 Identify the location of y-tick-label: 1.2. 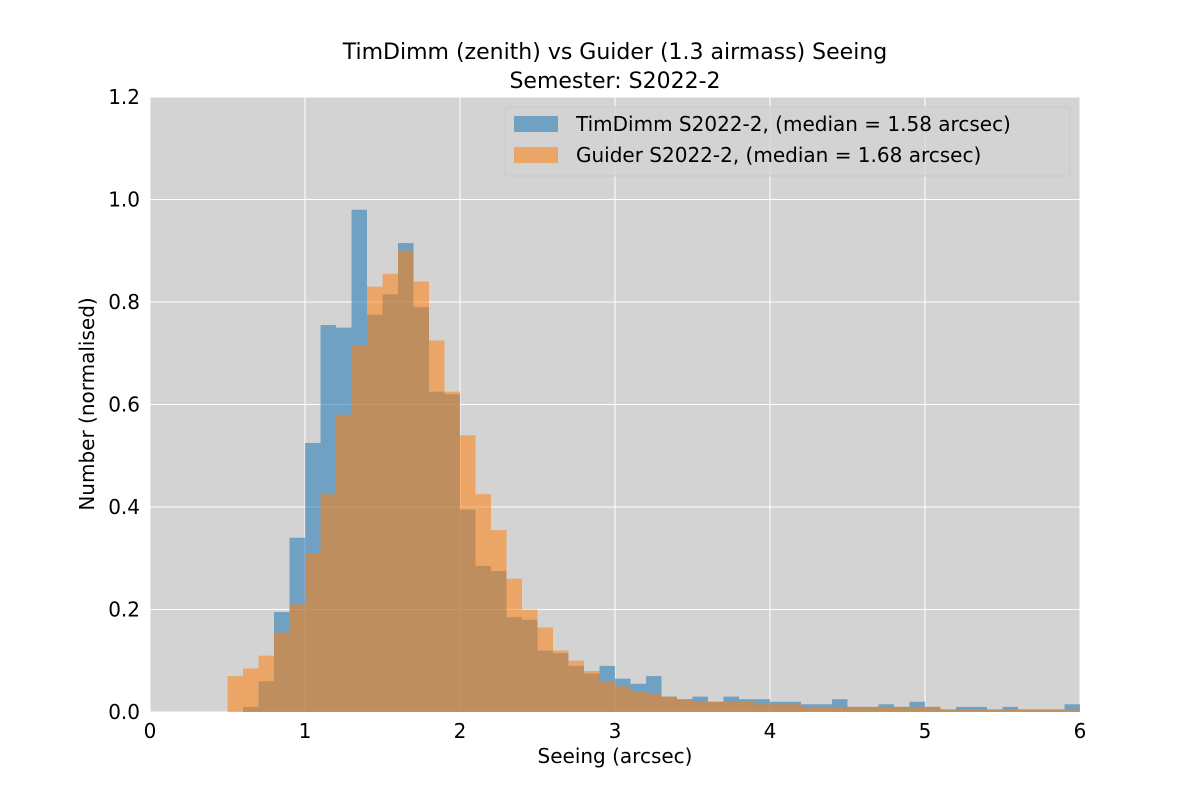
(124, 97).